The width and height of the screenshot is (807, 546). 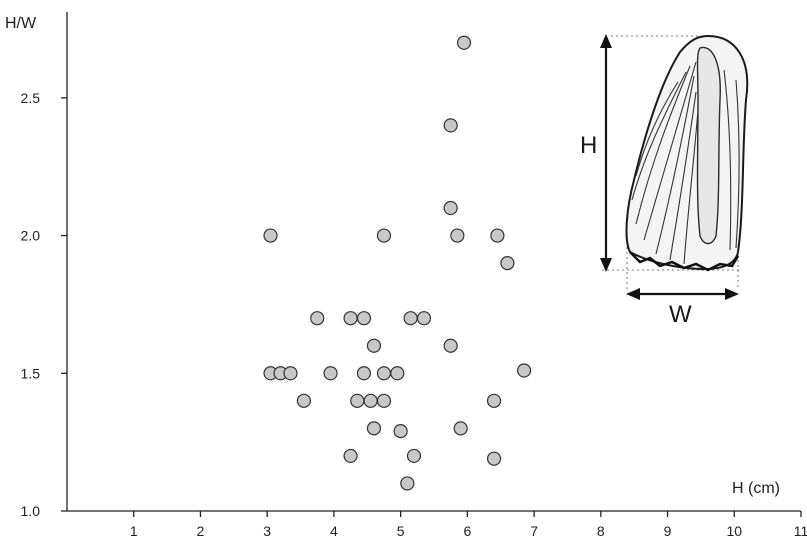 I want to click on x-tick-label: 6, so click(x=467, y=531).